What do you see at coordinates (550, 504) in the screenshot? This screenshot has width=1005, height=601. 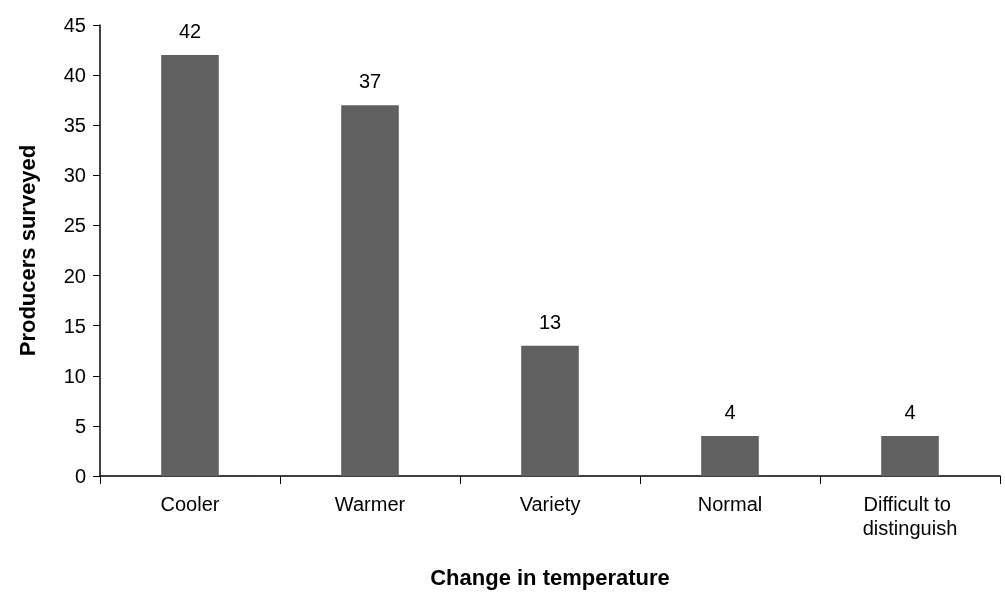 I see `x-tick-label: Variety` at bounding box center [550, 504].